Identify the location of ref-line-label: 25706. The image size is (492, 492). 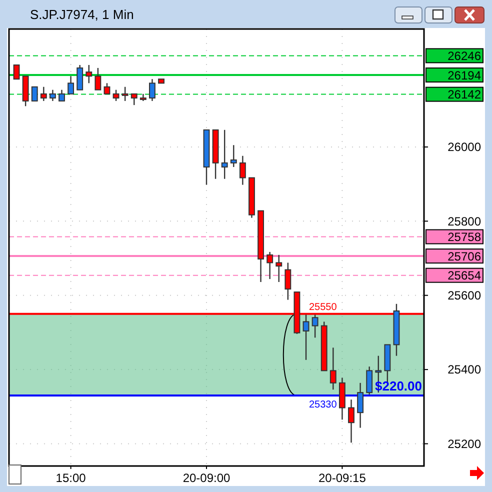
(465, 256).